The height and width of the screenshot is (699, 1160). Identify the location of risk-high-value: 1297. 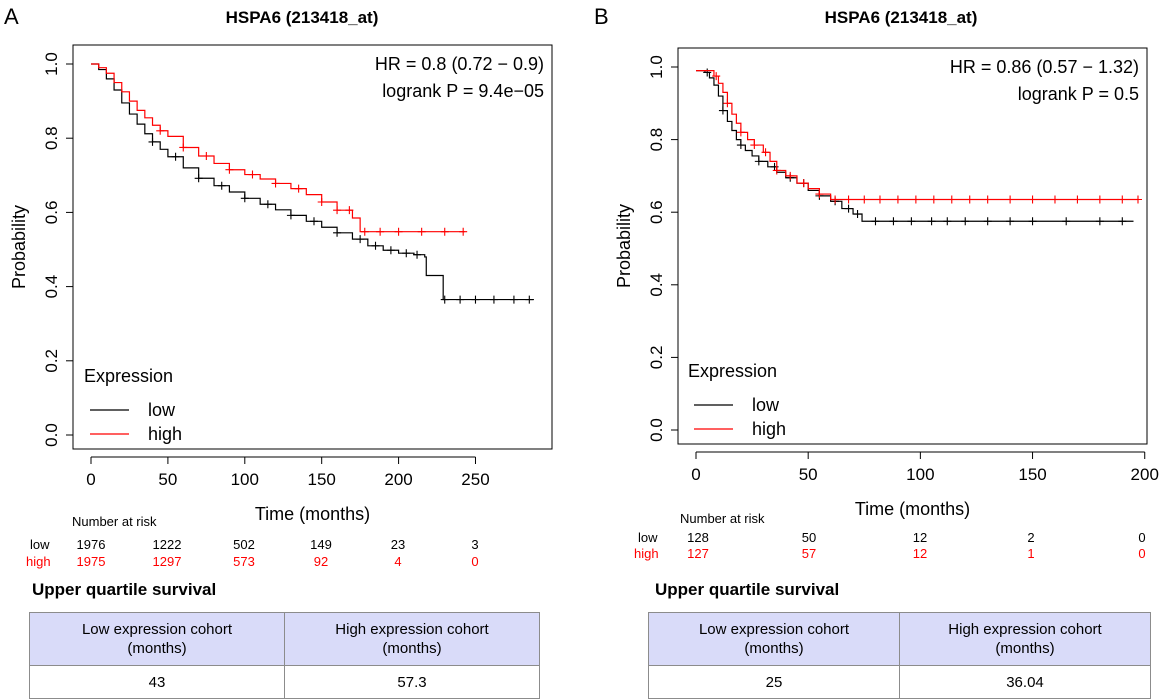
(167, 561).